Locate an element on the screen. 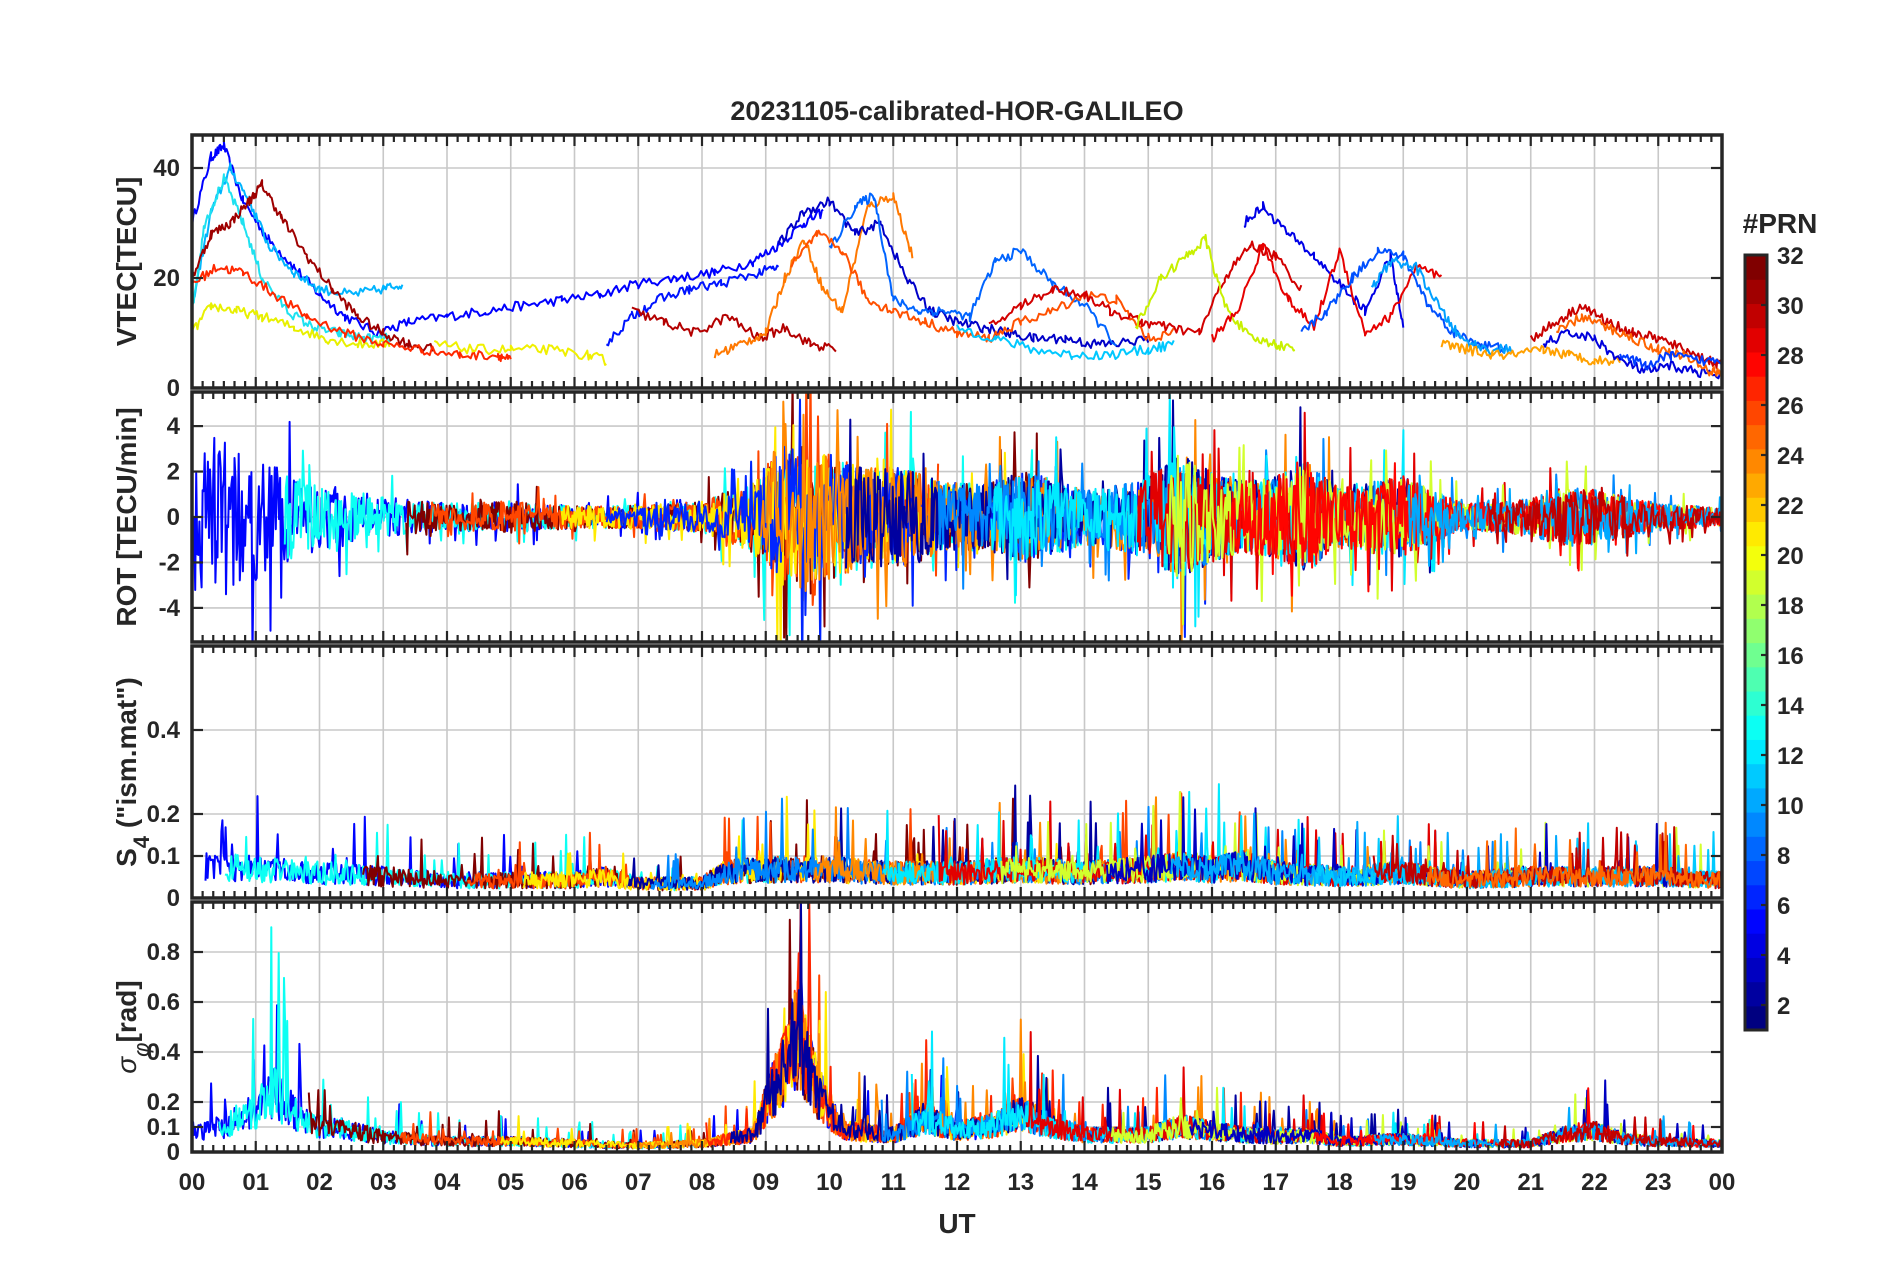  y-tick-label: 2 is located at coordinates (173, 472).